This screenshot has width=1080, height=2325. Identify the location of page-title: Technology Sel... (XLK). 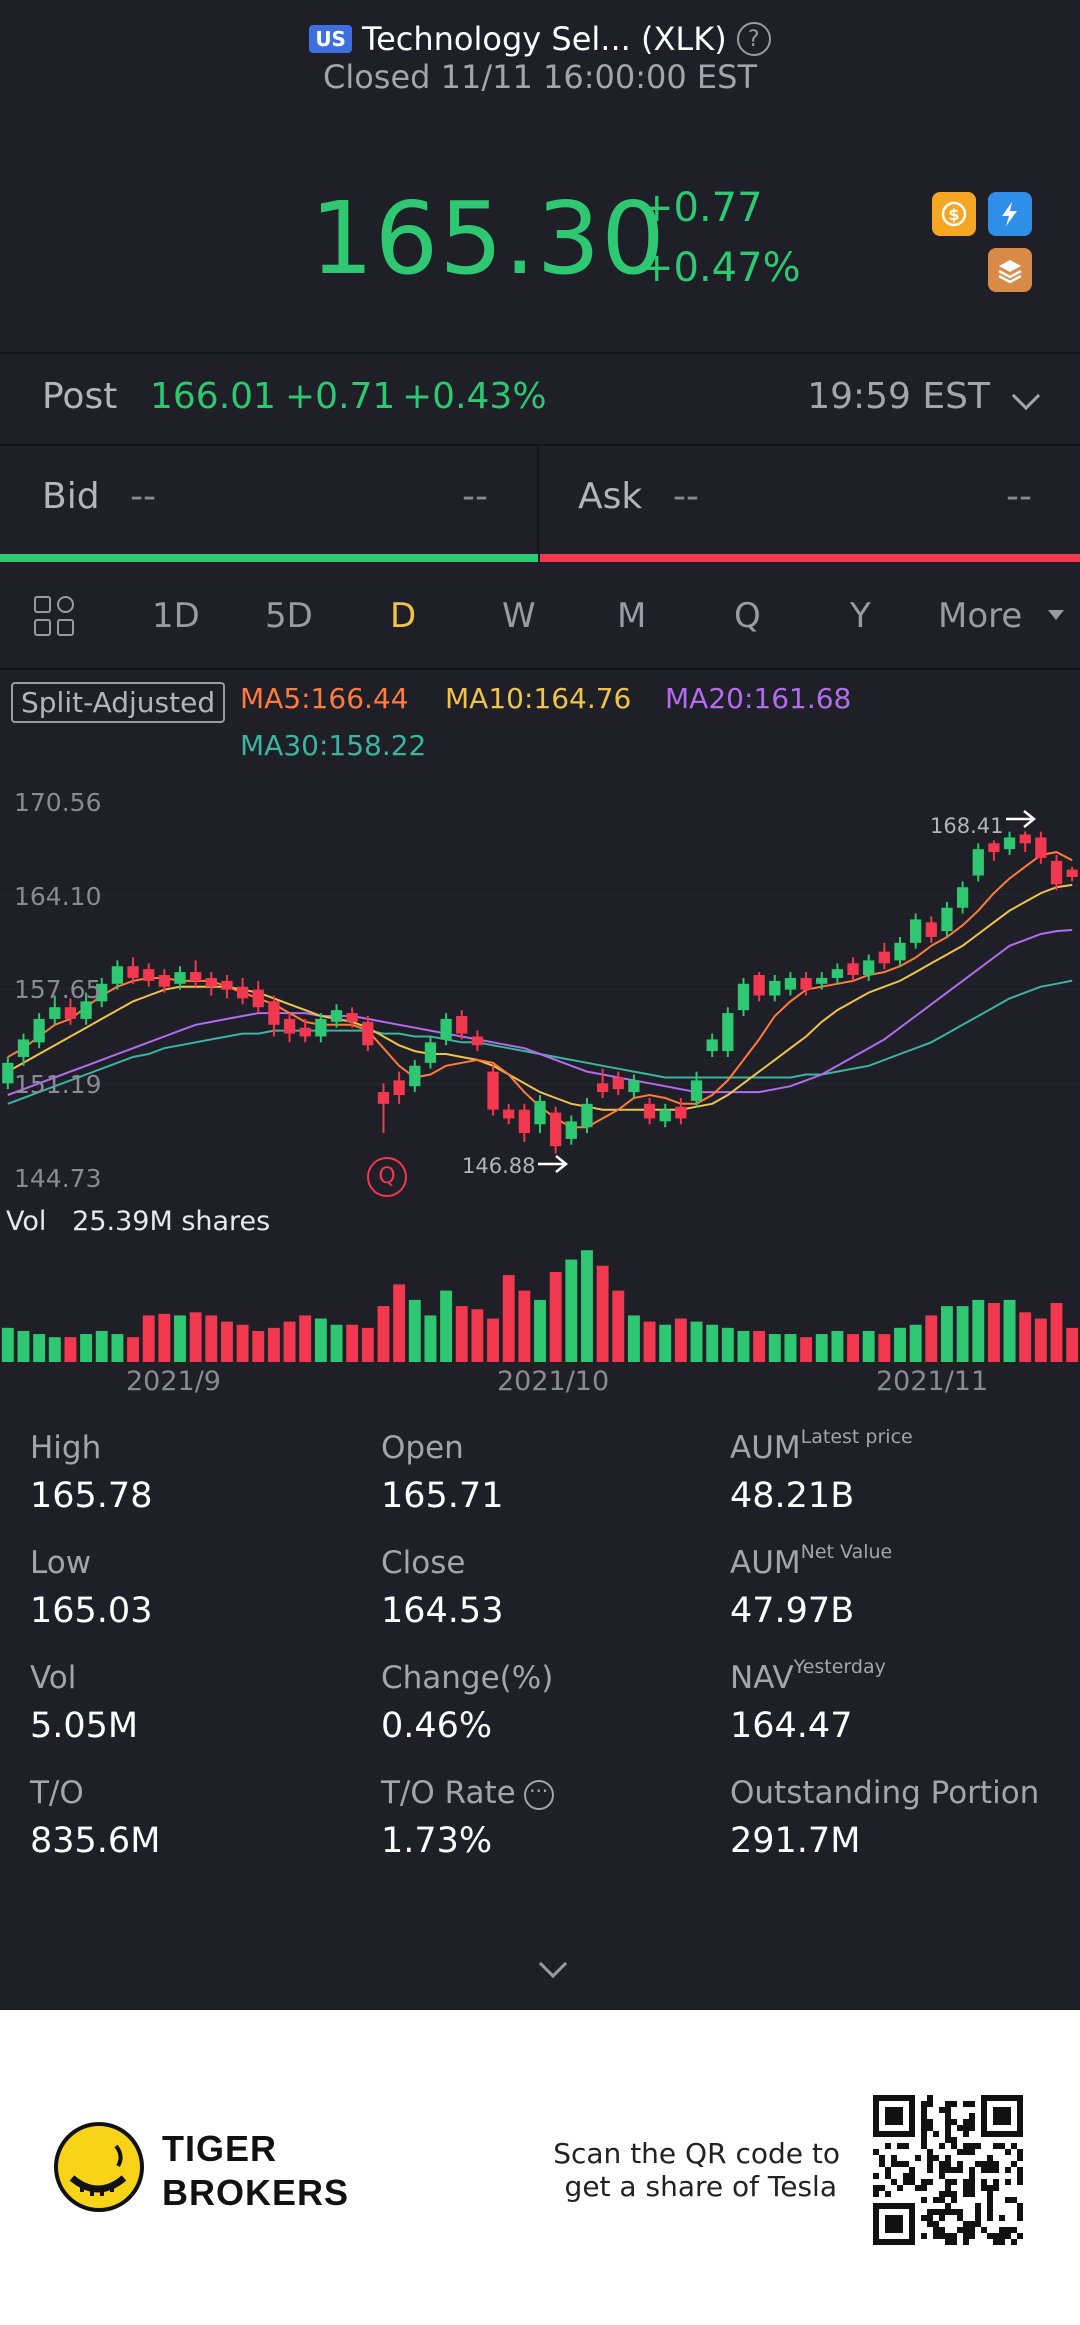
(544, 39).